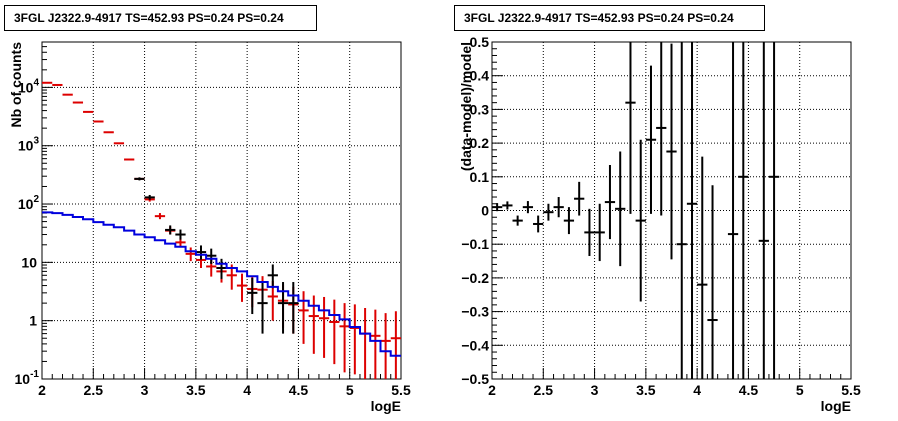 The height and width of the screenshot is (421, 898). I want to click on y-tick-label: −0.2, so click(475, 278).